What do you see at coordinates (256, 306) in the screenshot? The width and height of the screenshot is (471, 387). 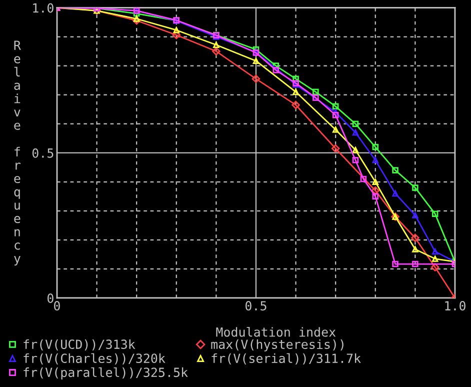 I see `x-tick-label: 0.5` at bounding box center [256, 306].